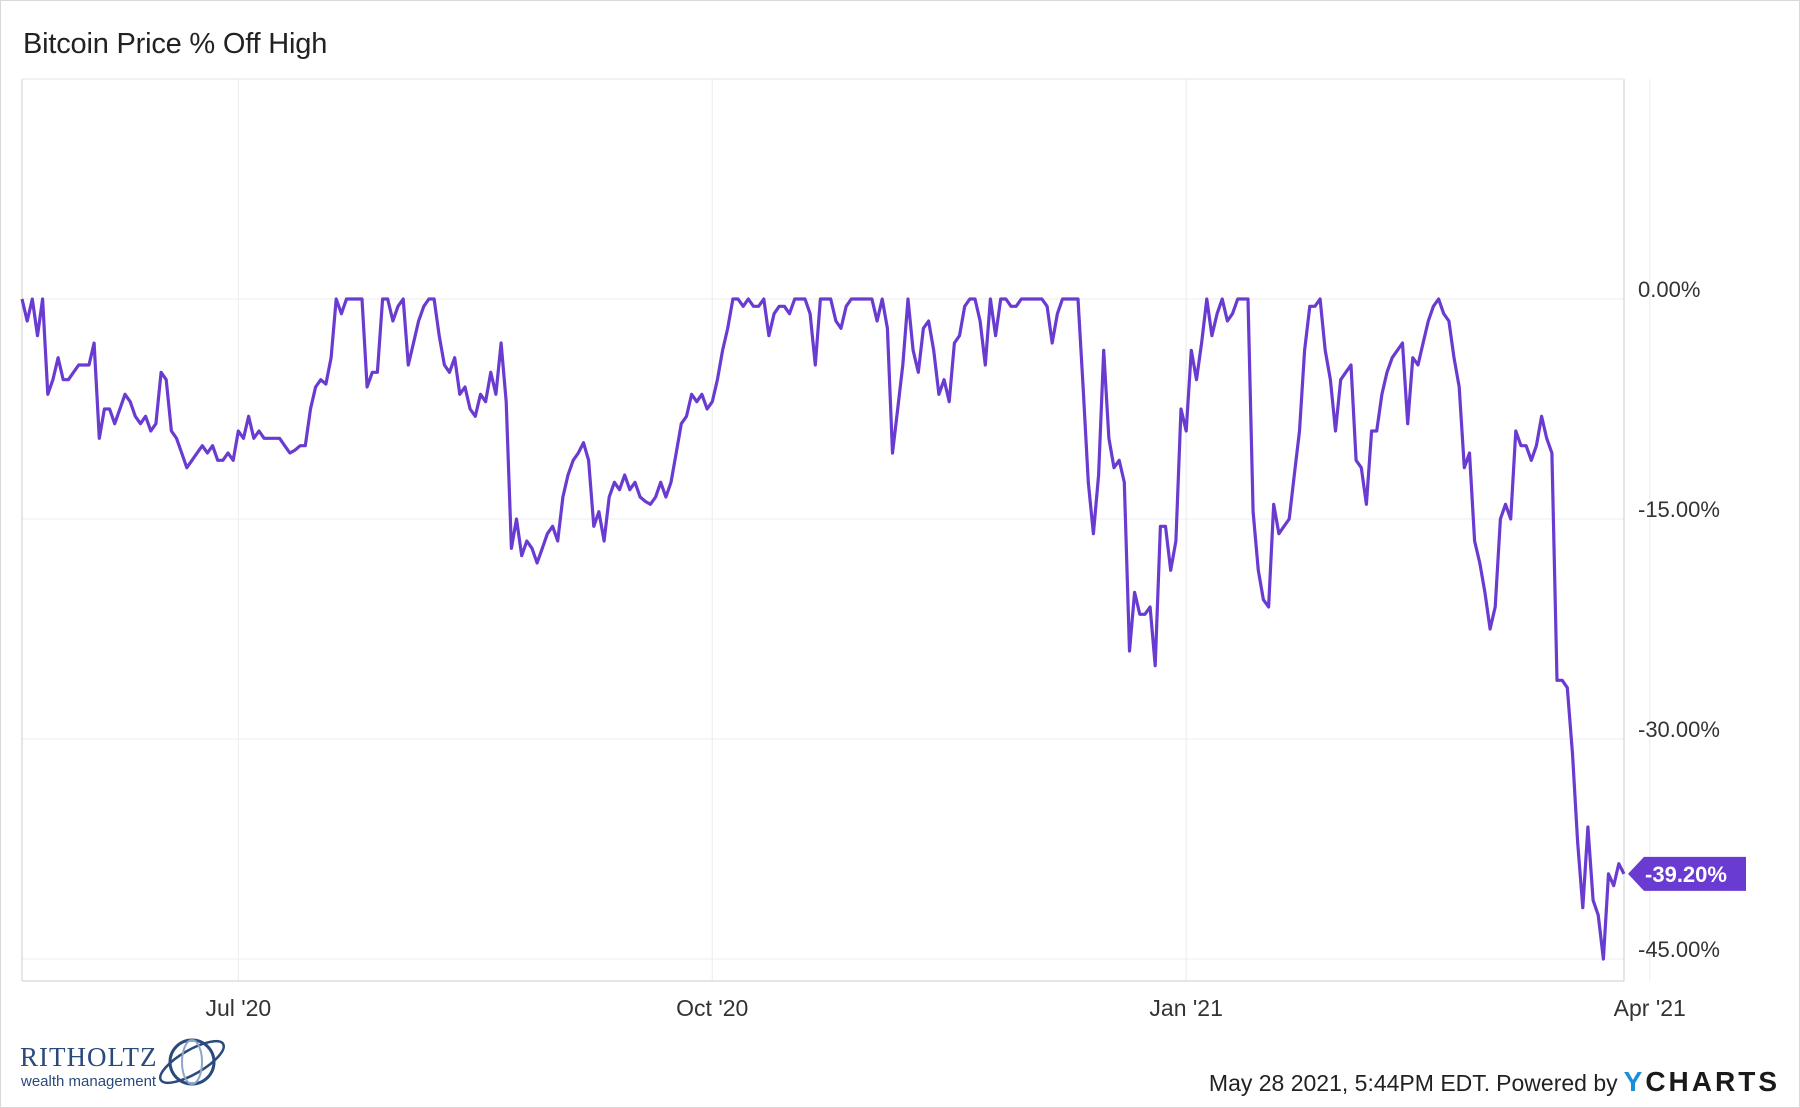  Describe the element at coordinates (89, 1081) in the screenshot. I see `logo-subtitle: wealth management` at that location.